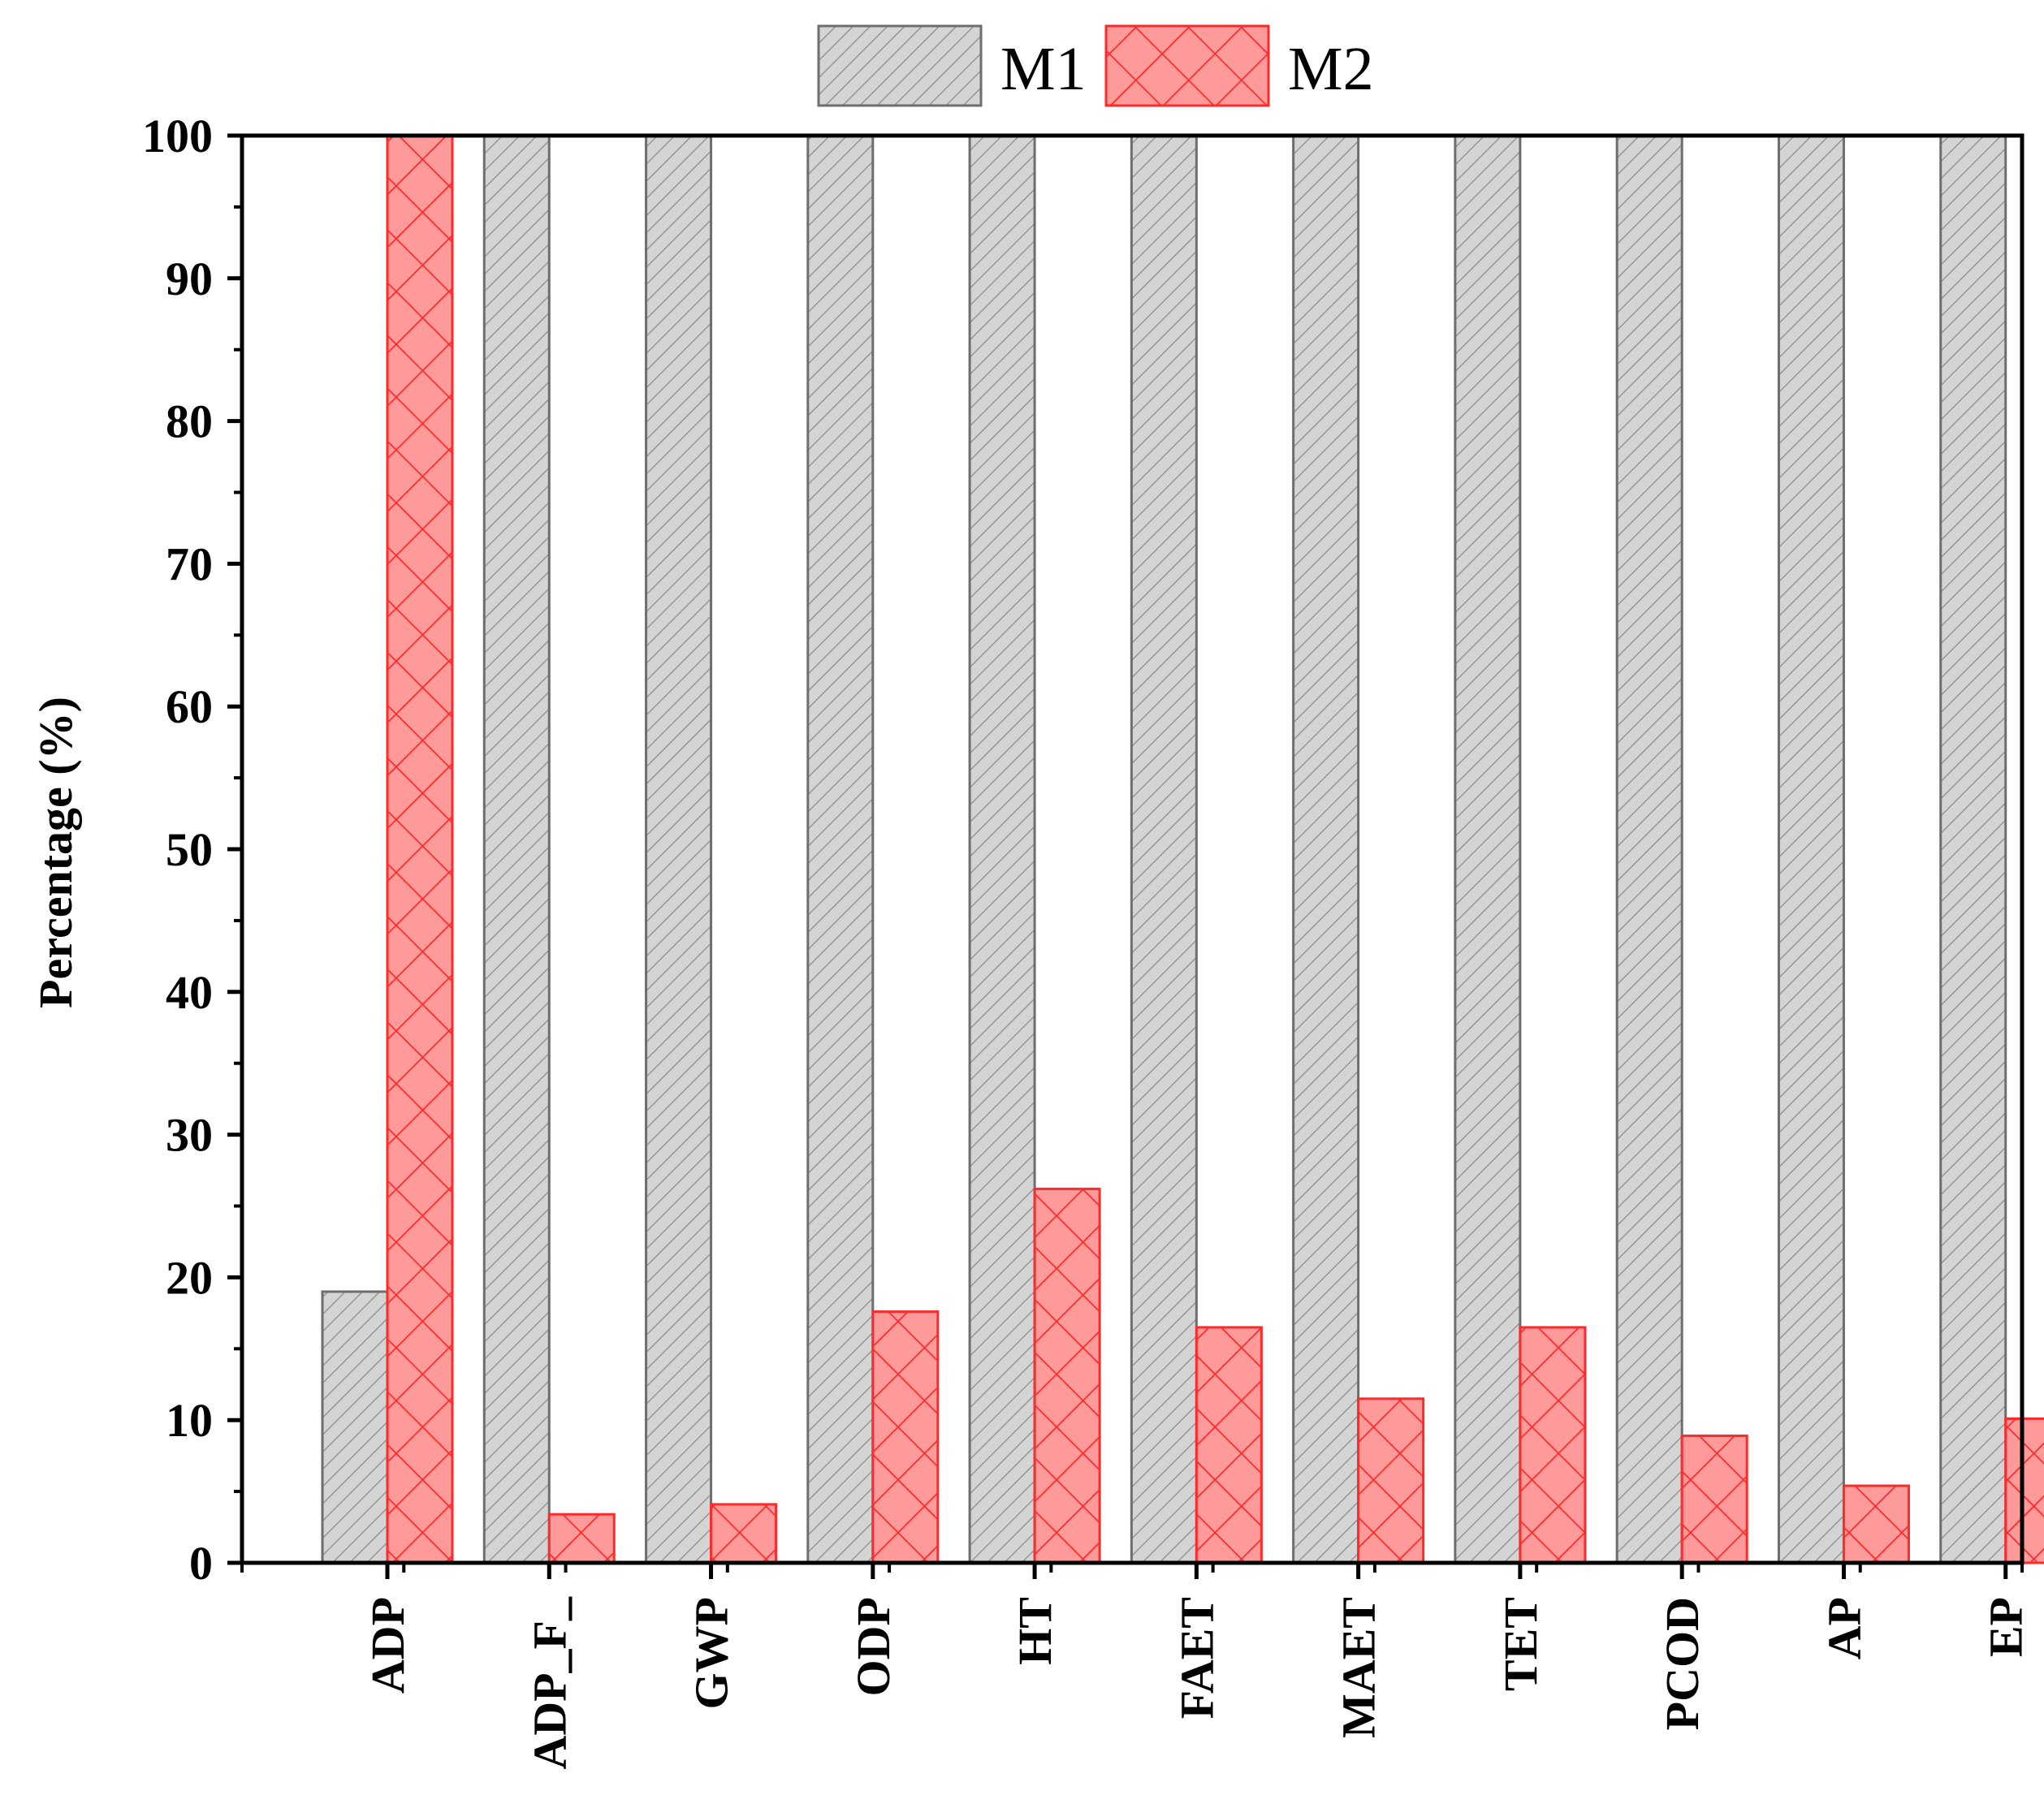 The height and width of the screenshot is (1808, 2044). What do you see at coordinates (1391, 1480) in the screenshot?
I see `bar-m2-maet` at bounding box center [1391, 1480].